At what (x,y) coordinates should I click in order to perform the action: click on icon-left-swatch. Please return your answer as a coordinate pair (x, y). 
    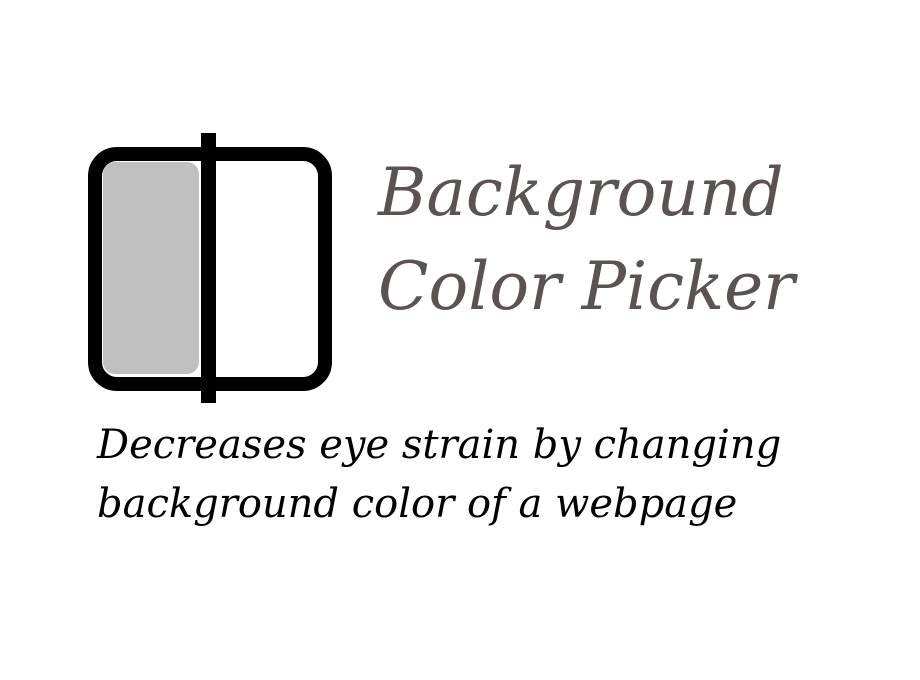
    Looking at the image, I should click on (151, 268).